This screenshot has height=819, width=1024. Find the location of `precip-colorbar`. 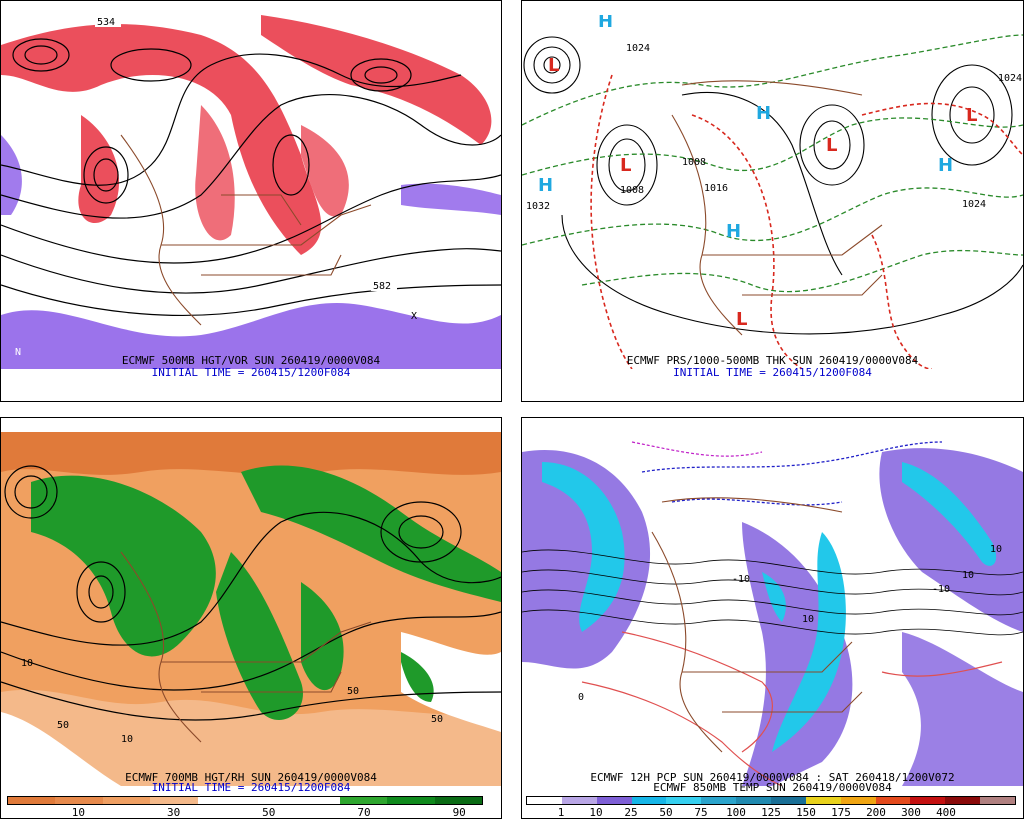

precip-colorbar is located at coordinates (771, 800).